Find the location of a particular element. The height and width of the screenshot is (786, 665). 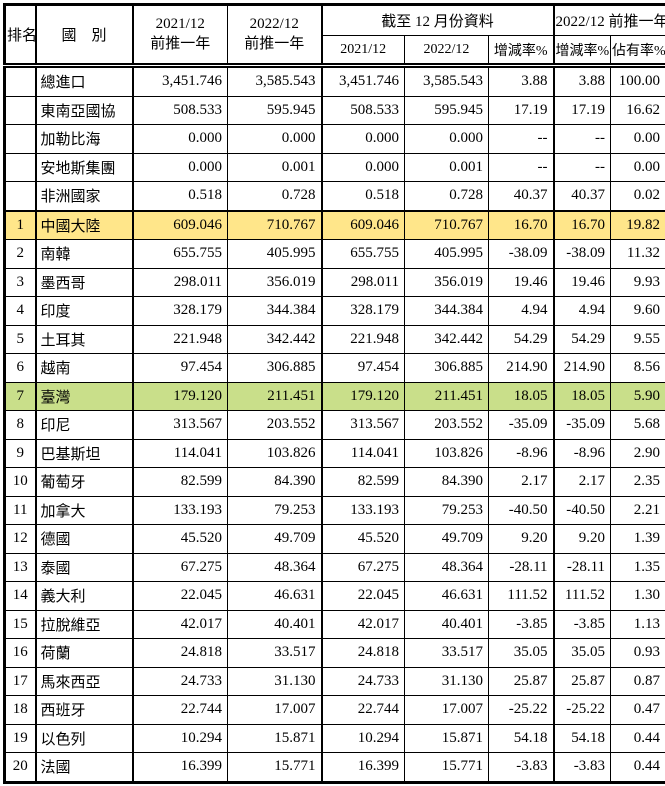

value-trailing-share: 2.90 is located at coordinates (638, 453).